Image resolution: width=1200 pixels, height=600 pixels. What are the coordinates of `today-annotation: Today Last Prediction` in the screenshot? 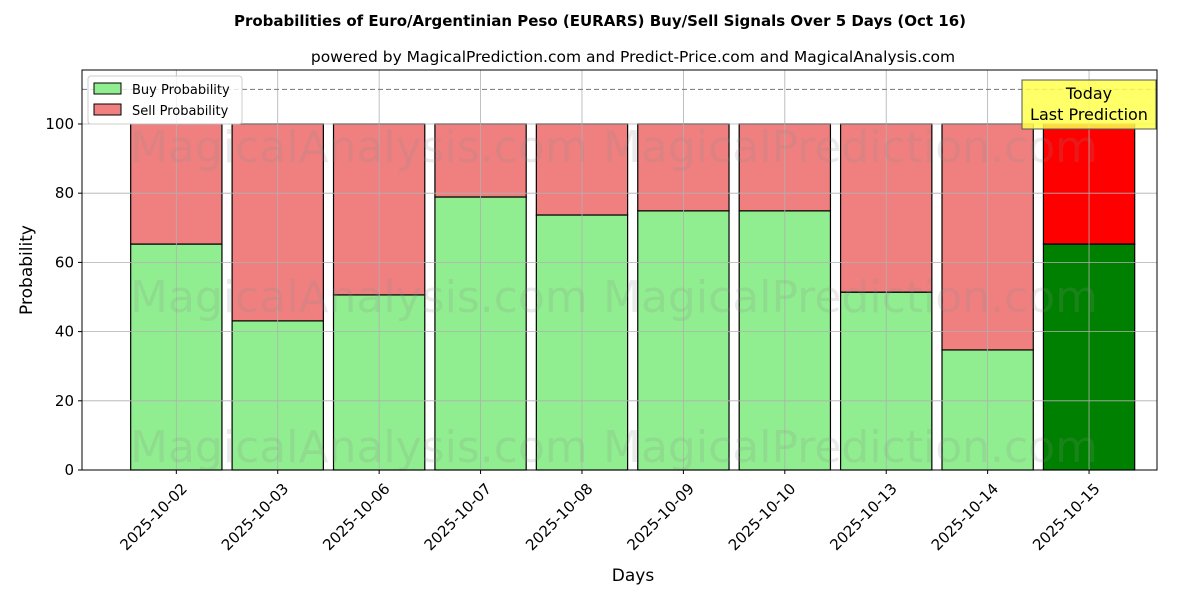 It's located at (1089, 104).